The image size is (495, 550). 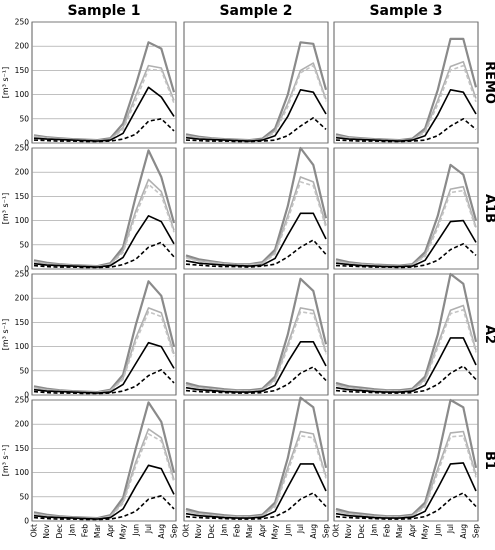 I want to click on column-title-sample-2: Sample 2, so click(x=255, y=11).